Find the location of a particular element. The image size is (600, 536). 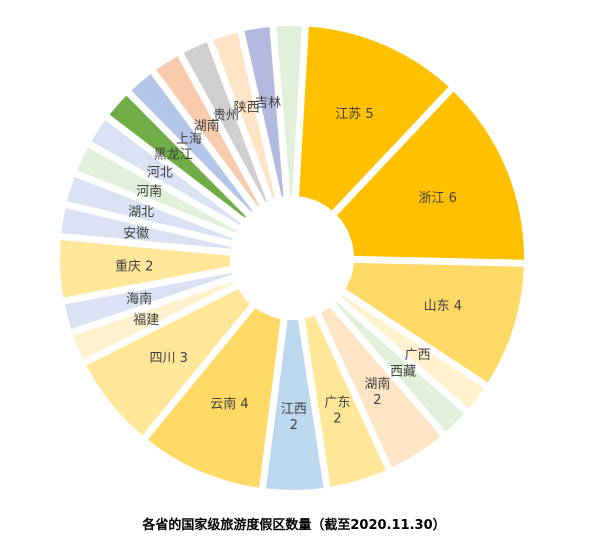

pie-slice-湖南-19 is located at coordinates (208, 131).